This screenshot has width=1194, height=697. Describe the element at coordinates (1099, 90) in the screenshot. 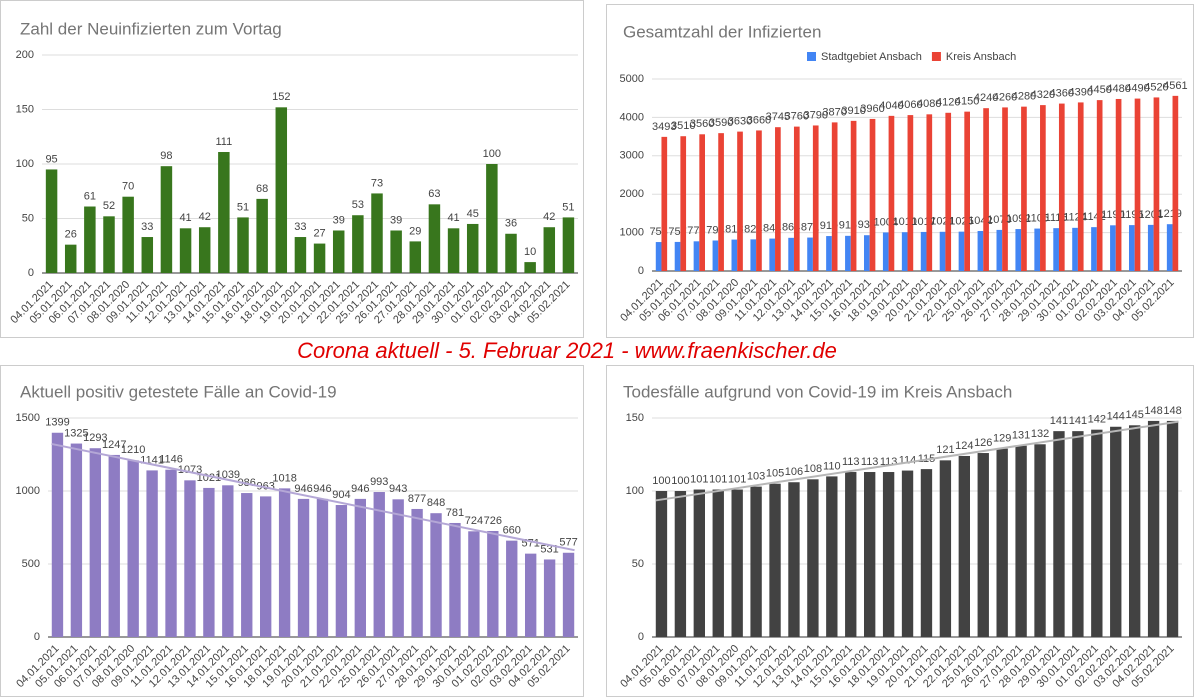

I see `data-label: 4450` at that location.